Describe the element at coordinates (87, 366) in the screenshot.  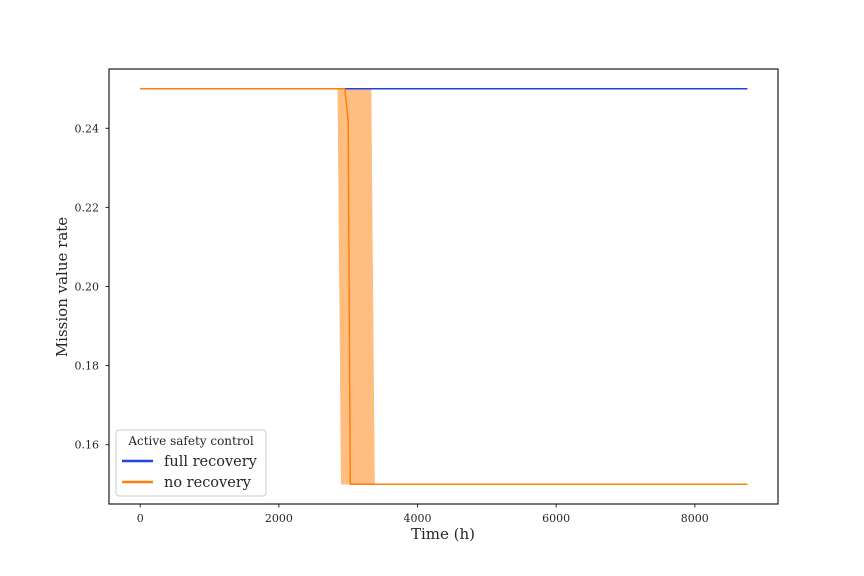
I see `y-tick-label: 0.18` at that location.